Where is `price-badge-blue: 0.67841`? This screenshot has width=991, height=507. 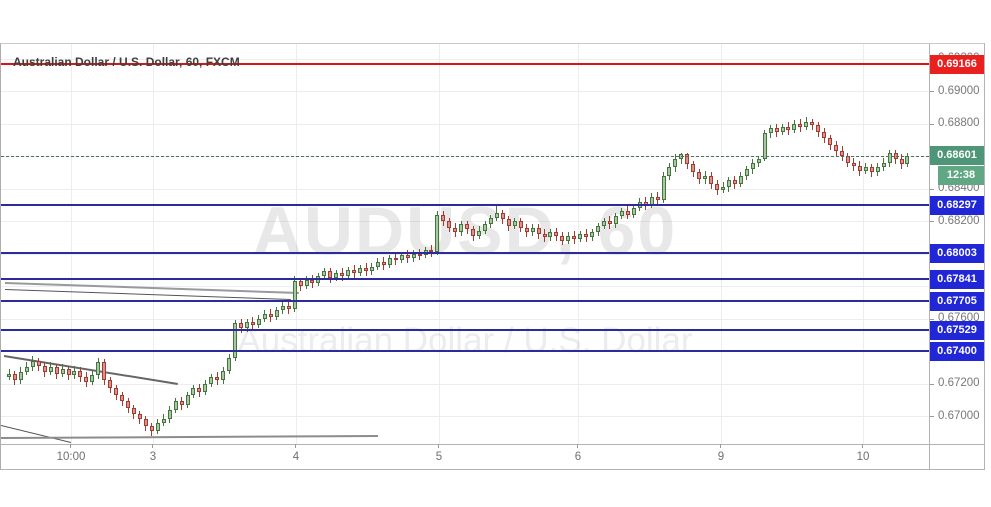
price-badge-blue: 0.67841 is located at coordinates (957, 279).